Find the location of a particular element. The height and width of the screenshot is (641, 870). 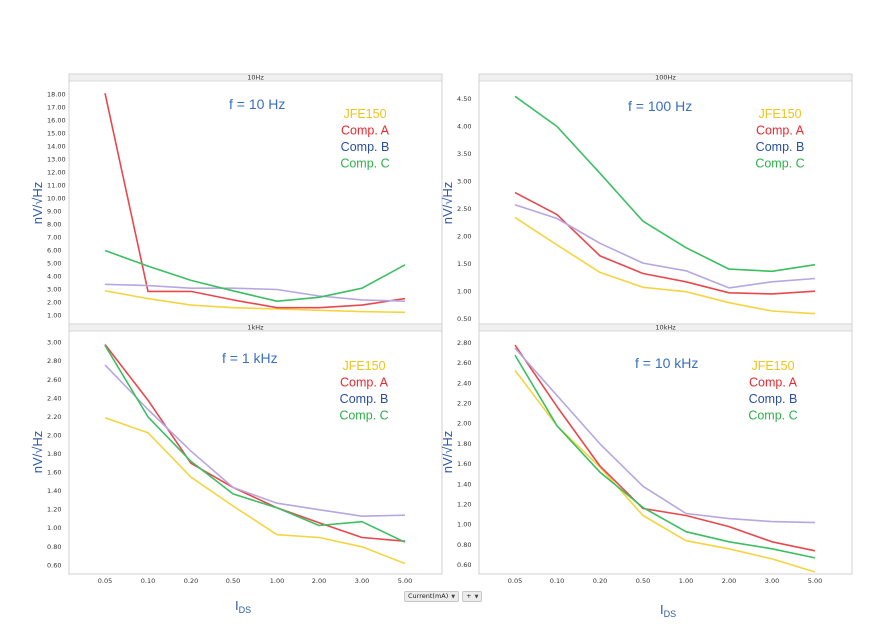

axis-toolbar: Current(mA) ▼ + ▼ is located at coordinates (443, 596).